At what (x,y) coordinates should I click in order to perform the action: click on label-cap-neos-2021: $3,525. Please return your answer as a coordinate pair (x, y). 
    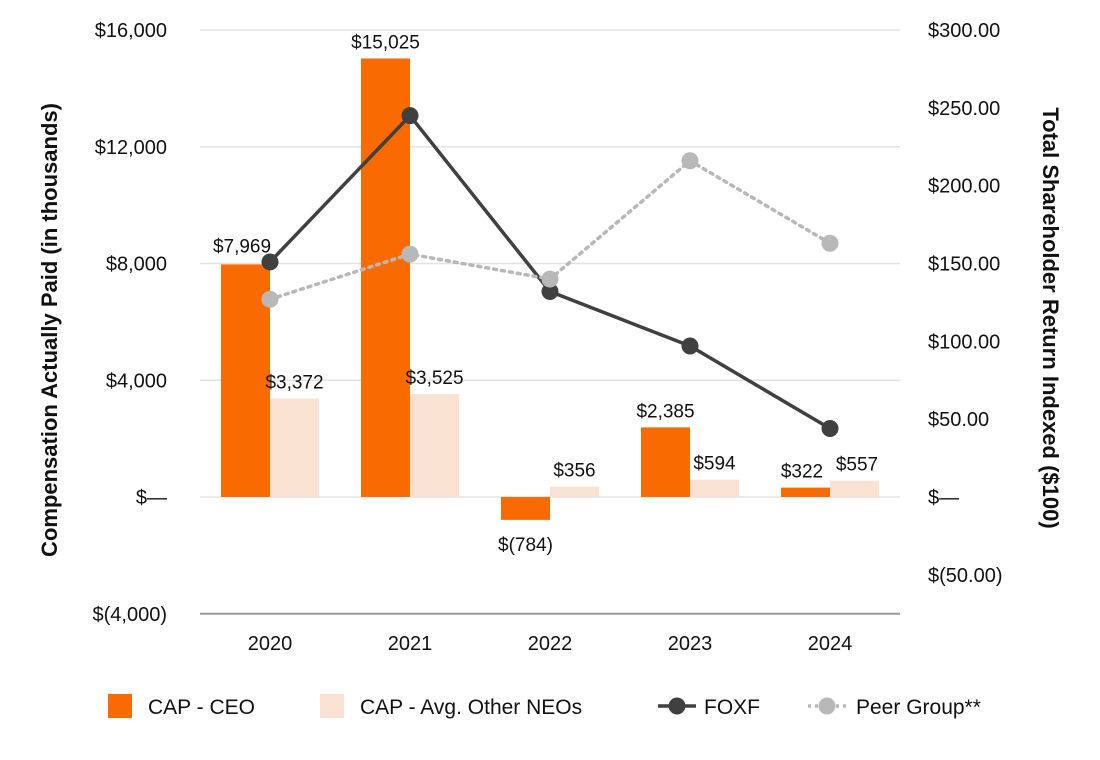
    Looking at the image, I should click on (434, 378).